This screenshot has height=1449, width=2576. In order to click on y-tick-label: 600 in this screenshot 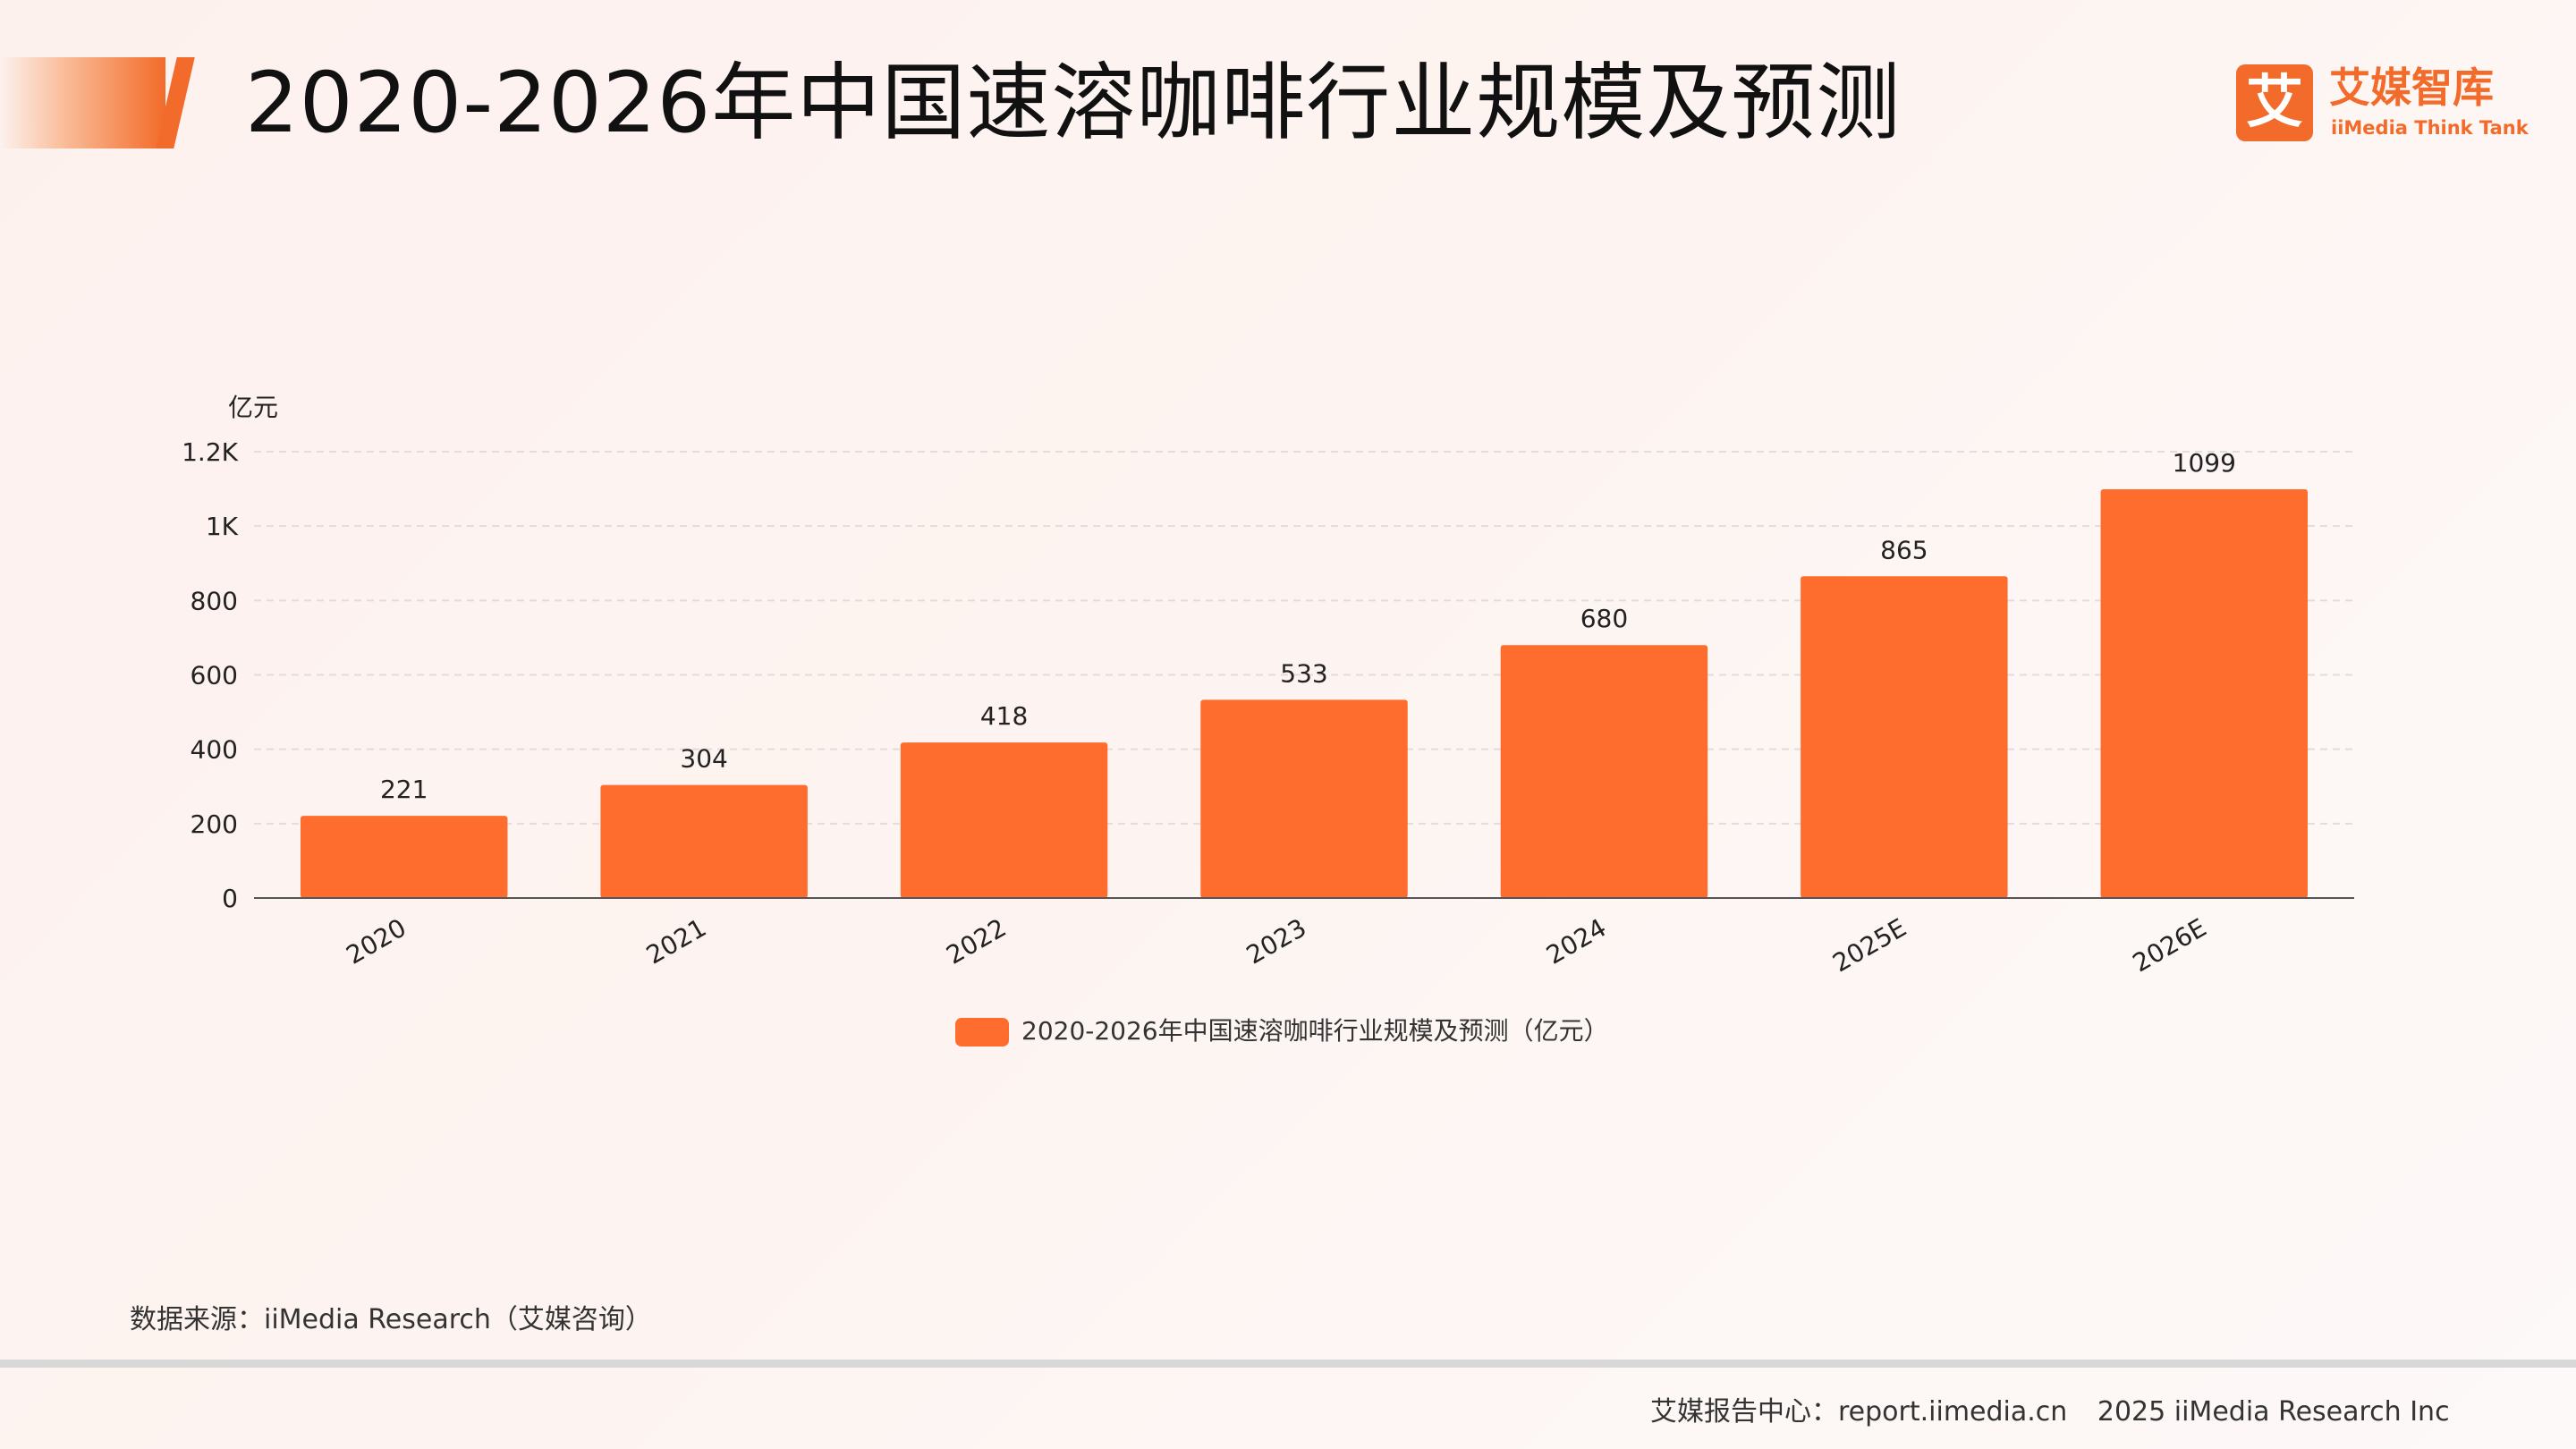, I will do `click(214, 676)`.